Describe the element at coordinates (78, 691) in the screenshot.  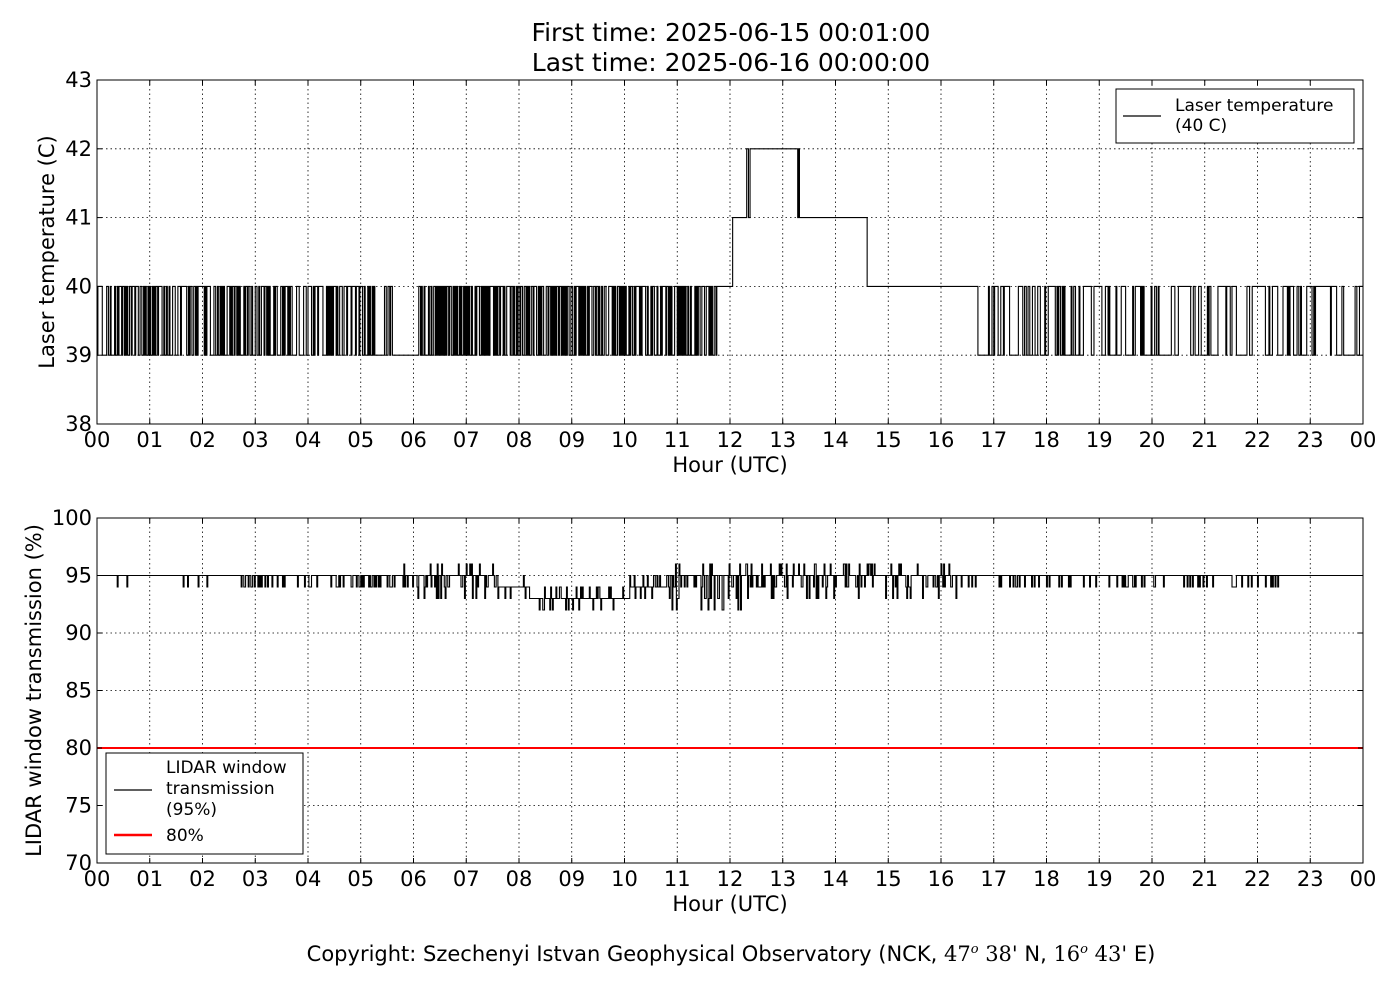
I see `y-tick-label: 85` at that location.